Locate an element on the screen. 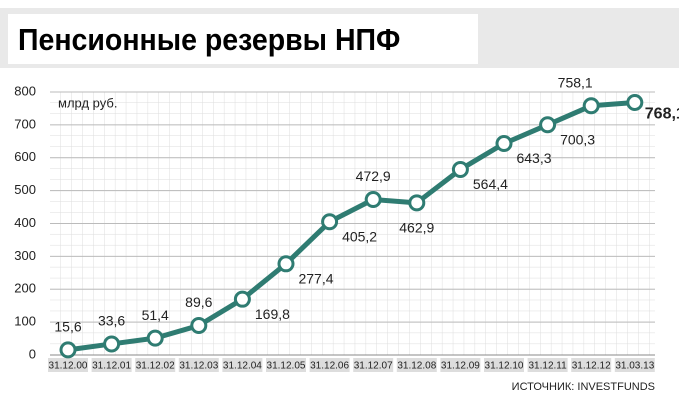 This screenshot has height=403, width=679. unit-label: млрд руб. is located at coordinates (87, 102).